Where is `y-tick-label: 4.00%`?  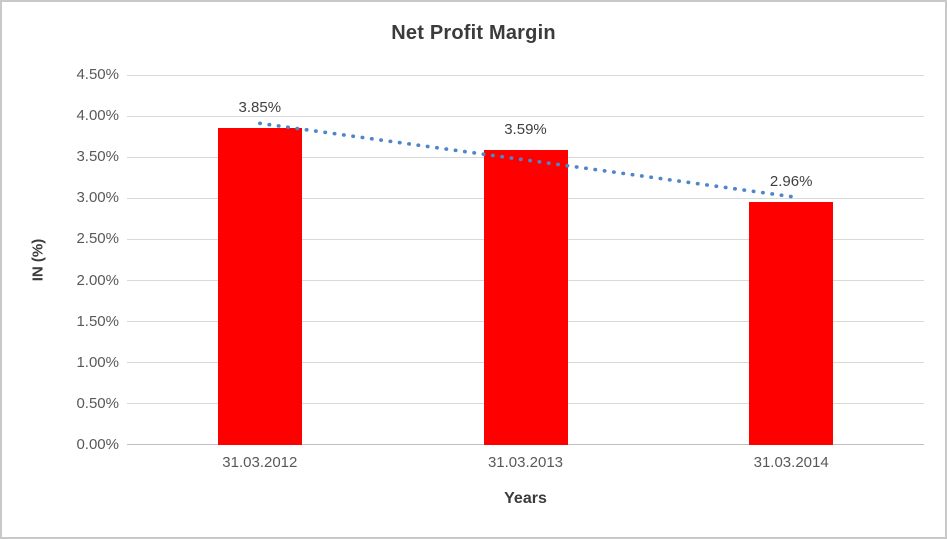 y-tick-label: 4.00% is located at coordinates (97, 116).